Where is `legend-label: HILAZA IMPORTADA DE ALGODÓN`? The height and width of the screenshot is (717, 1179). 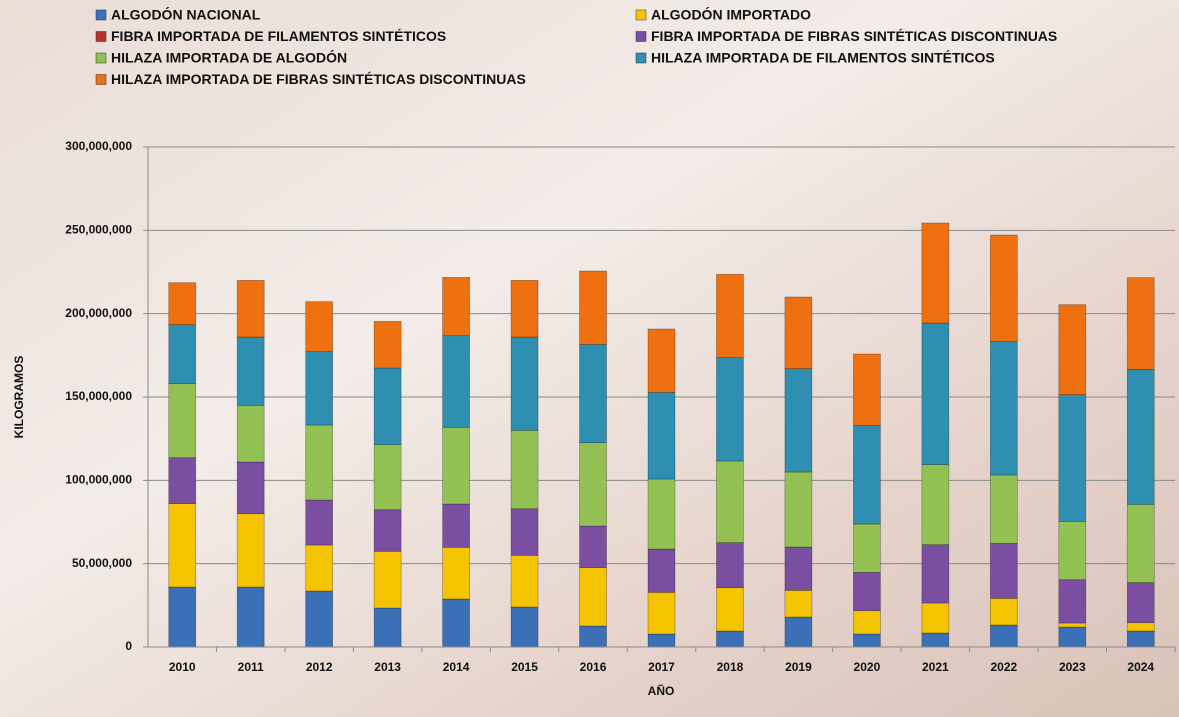
legend-label: HILAZA IMPORTADA DE ALGODÓN is located at coordinates (229, 57).